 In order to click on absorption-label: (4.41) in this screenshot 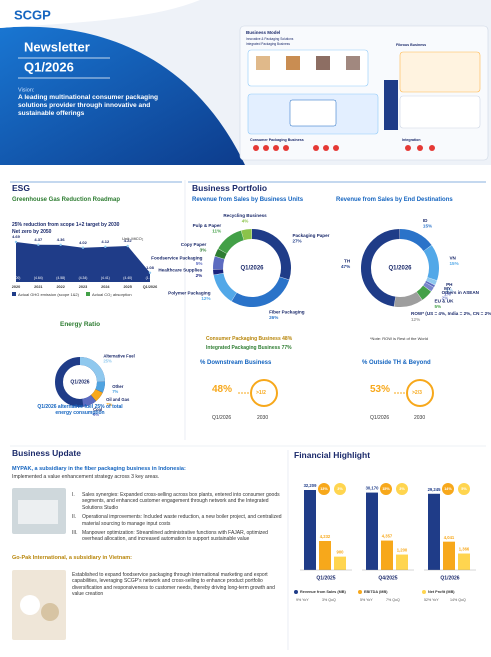, I will do `click(105, 278)`.